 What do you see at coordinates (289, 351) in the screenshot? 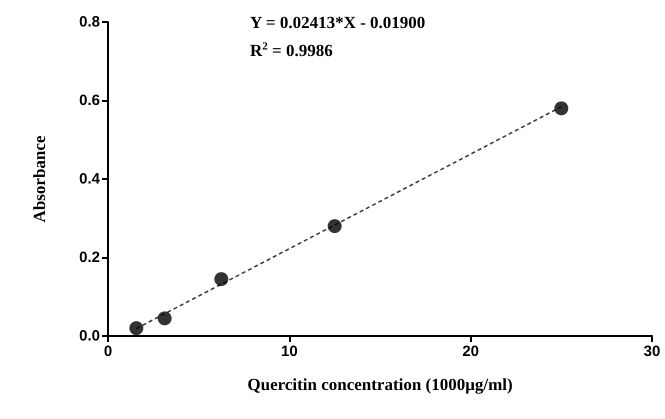
I see `x-tick-label: 10` at bounding box center [289, 351].